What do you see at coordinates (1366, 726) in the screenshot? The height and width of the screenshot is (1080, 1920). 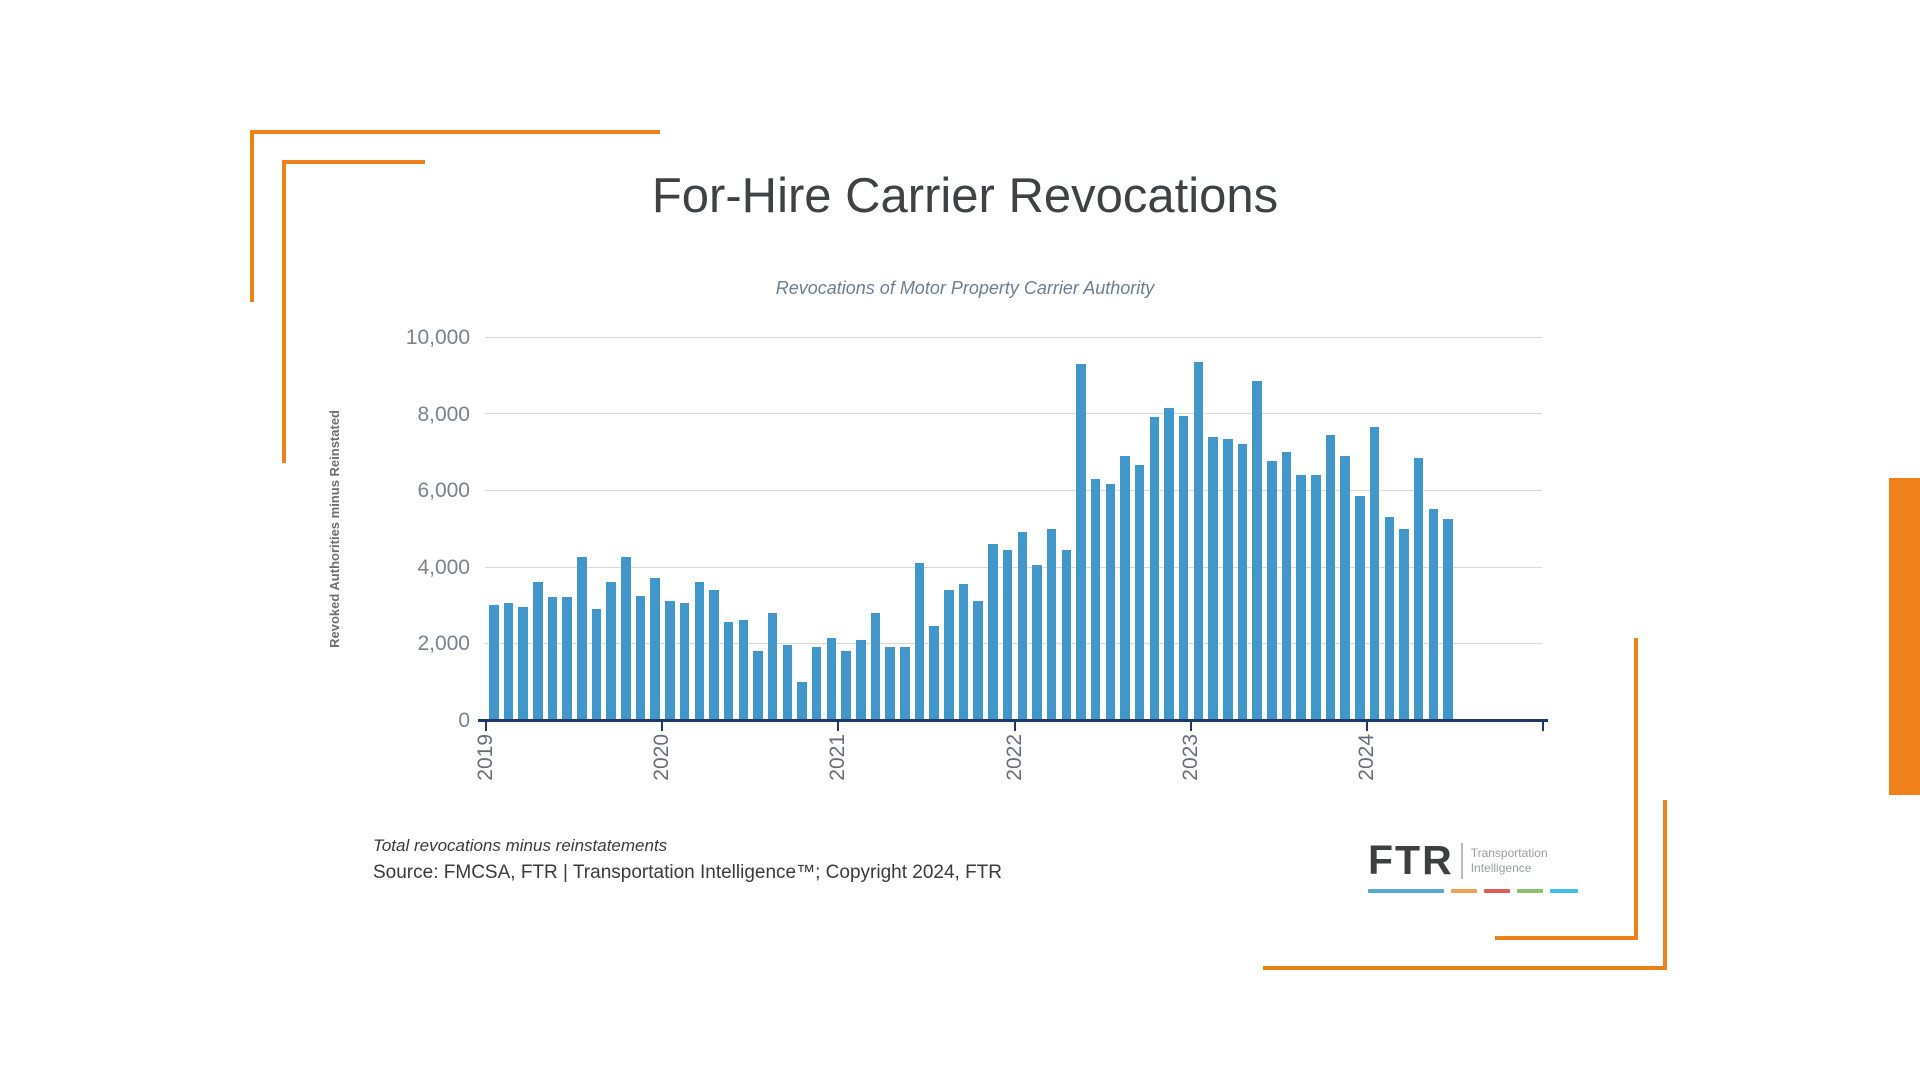 I see `x-tick-2024` at bounding box center [1366, 726].